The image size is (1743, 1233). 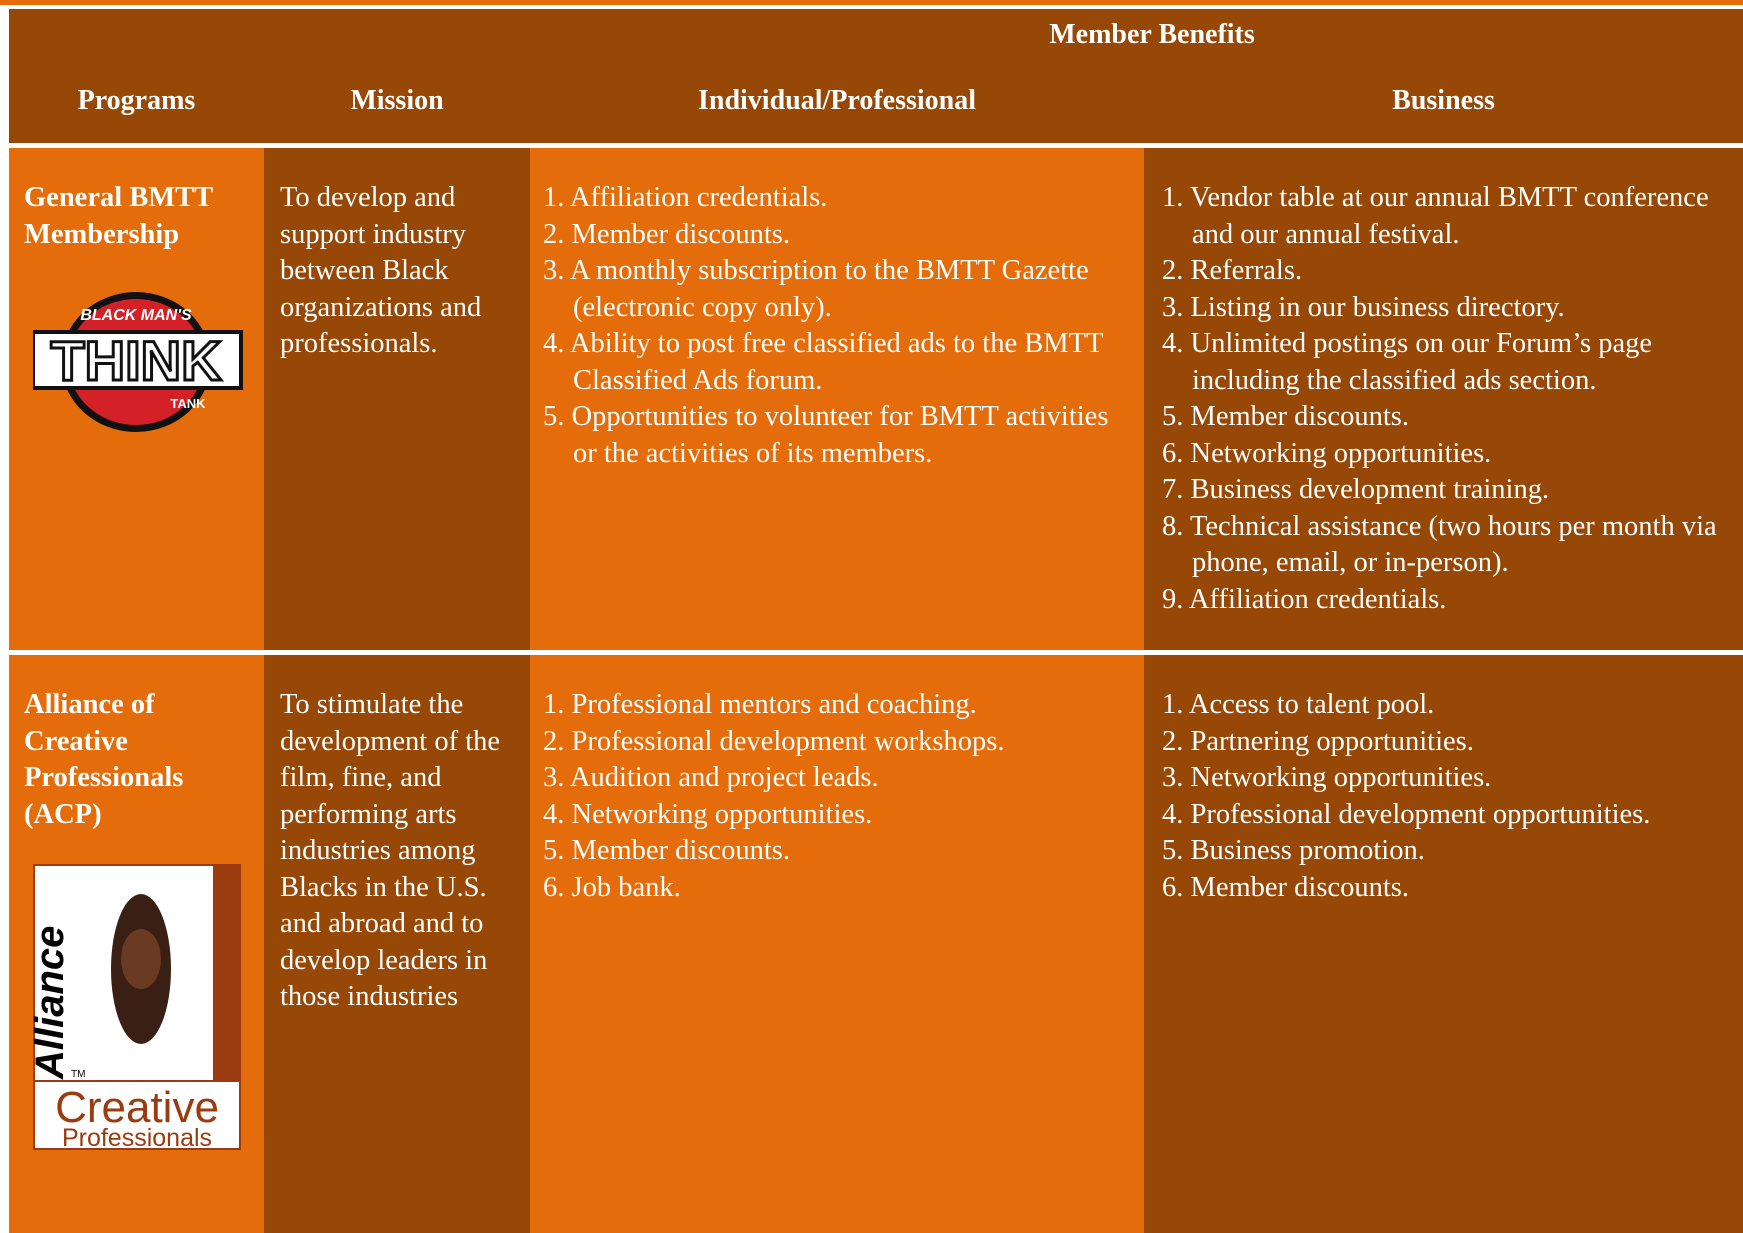 What do you see at coordinates (836, 100) in the screenshot?
I see `column-header: Individual/Professional` at bounding box center [836, 100].